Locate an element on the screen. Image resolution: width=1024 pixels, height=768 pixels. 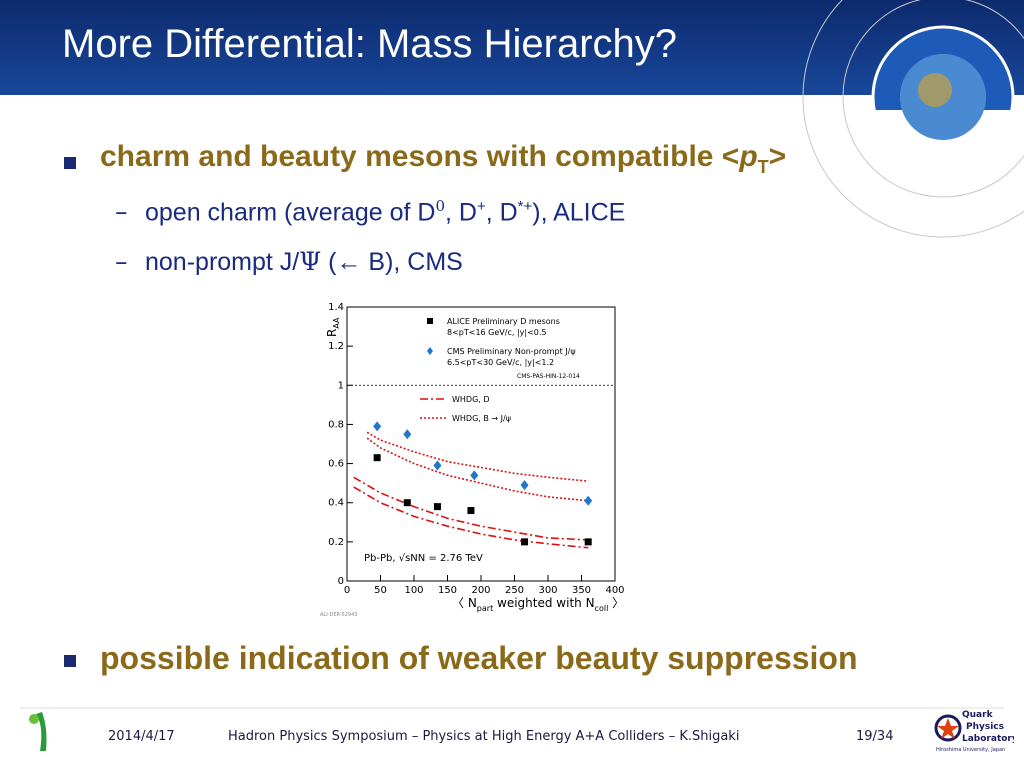
footer-page: 19/34 is located at coordinates (875, 736).